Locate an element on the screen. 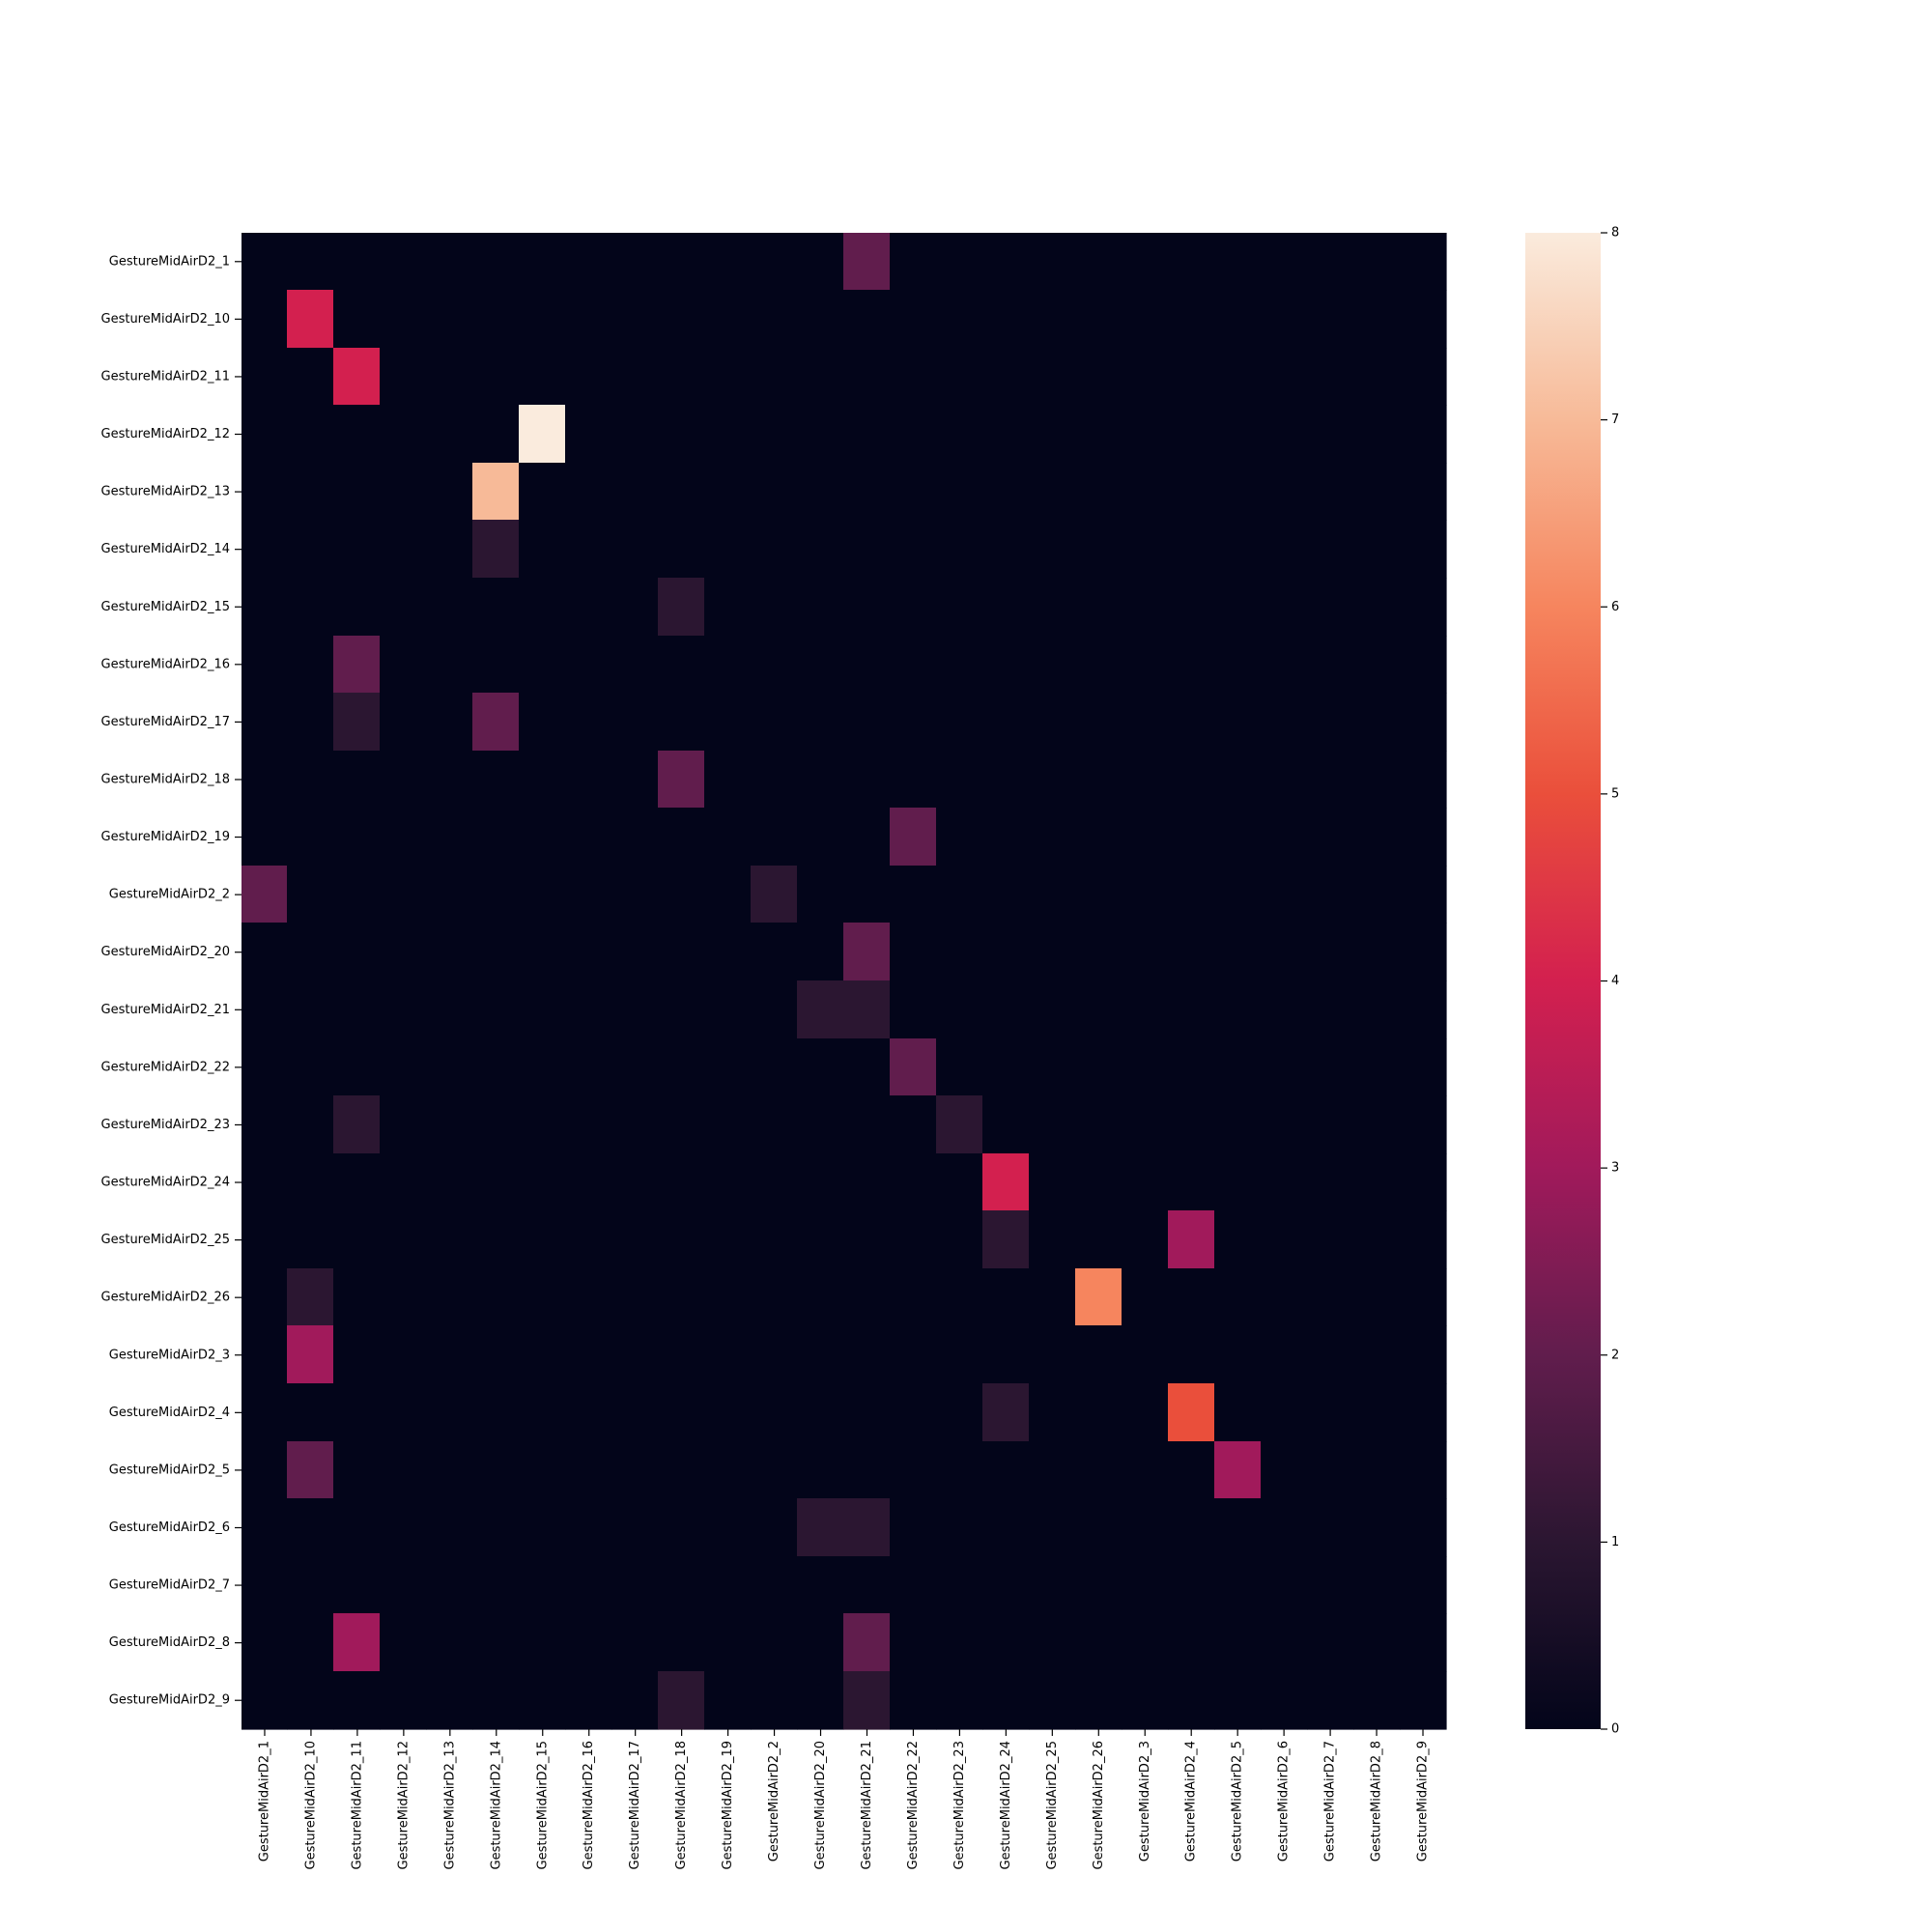 The width and height of the screenshot is (1932, 1932). column-tick-label: GestureMidAirD2_10 is located at coordinates (310, 1805).